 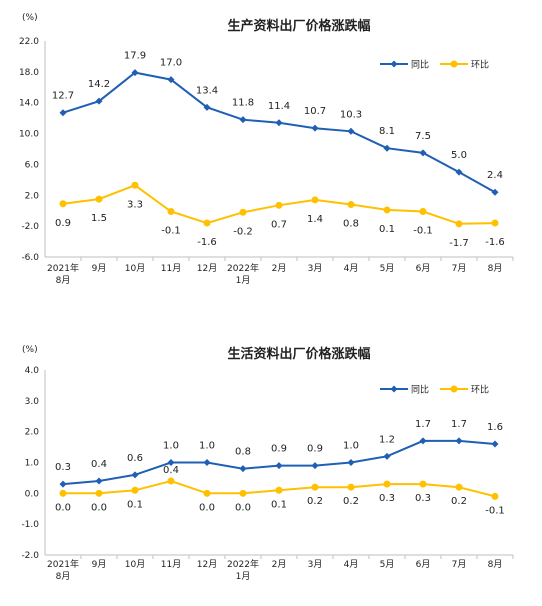 I want to click on y-tick-label: 1.0, so click(x=32, y=464).